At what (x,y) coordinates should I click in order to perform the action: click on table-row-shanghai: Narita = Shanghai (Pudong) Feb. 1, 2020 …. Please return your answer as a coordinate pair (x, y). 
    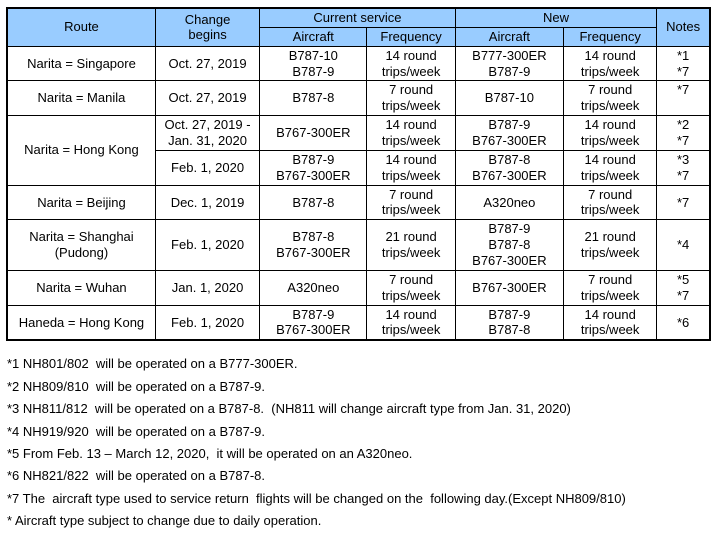
    Looking at the image, I should click on (358, 245).